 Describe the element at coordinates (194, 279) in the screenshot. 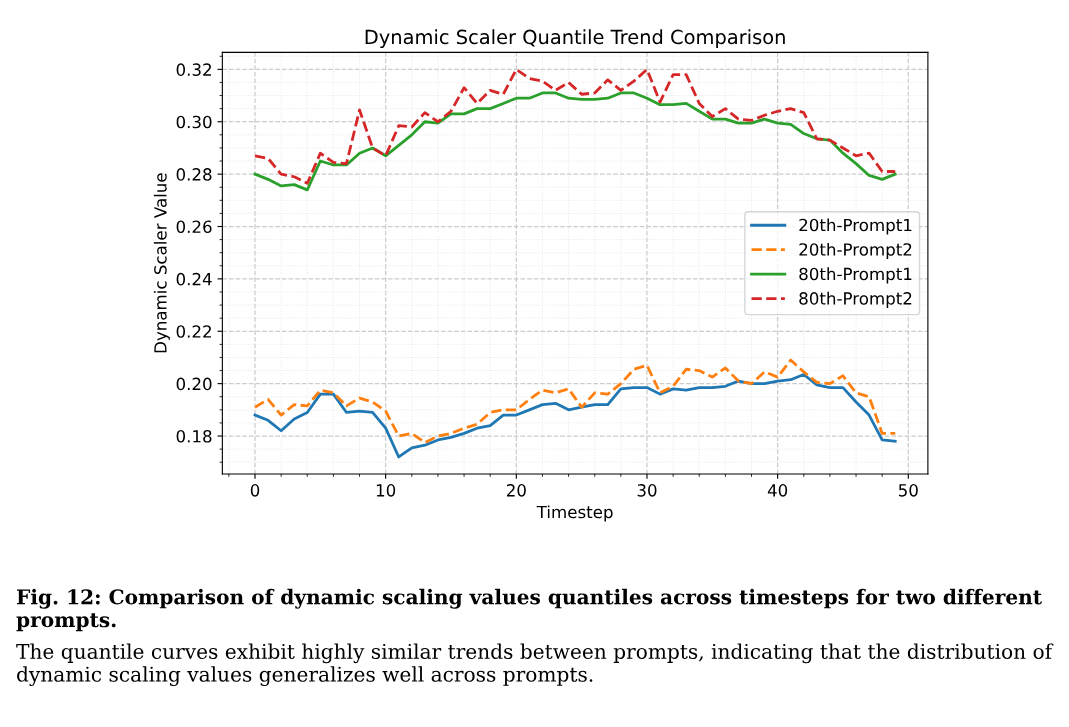

I see `y-tick-label: 0.24` at that location.